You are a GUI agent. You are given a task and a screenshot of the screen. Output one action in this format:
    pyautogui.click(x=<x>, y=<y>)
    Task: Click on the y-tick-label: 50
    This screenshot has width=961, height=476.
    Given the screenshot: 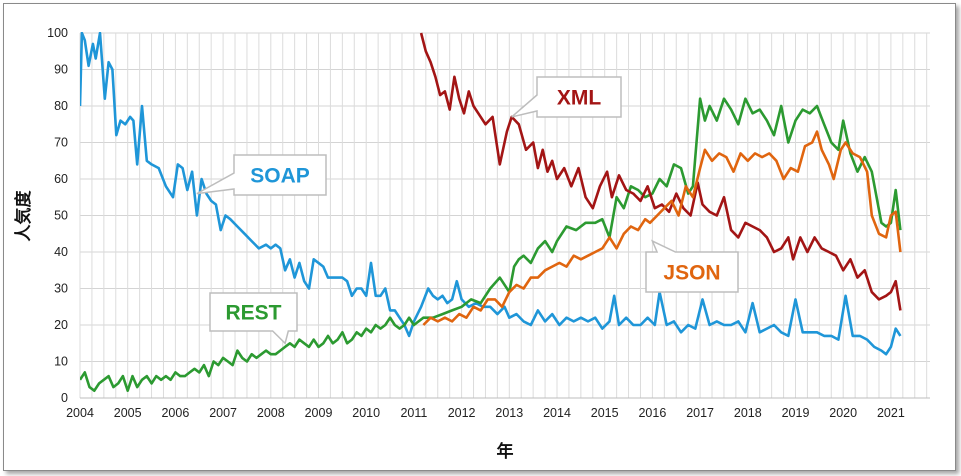 What is the action you would take?
    pyautogui.click(x=61, y=216)
    